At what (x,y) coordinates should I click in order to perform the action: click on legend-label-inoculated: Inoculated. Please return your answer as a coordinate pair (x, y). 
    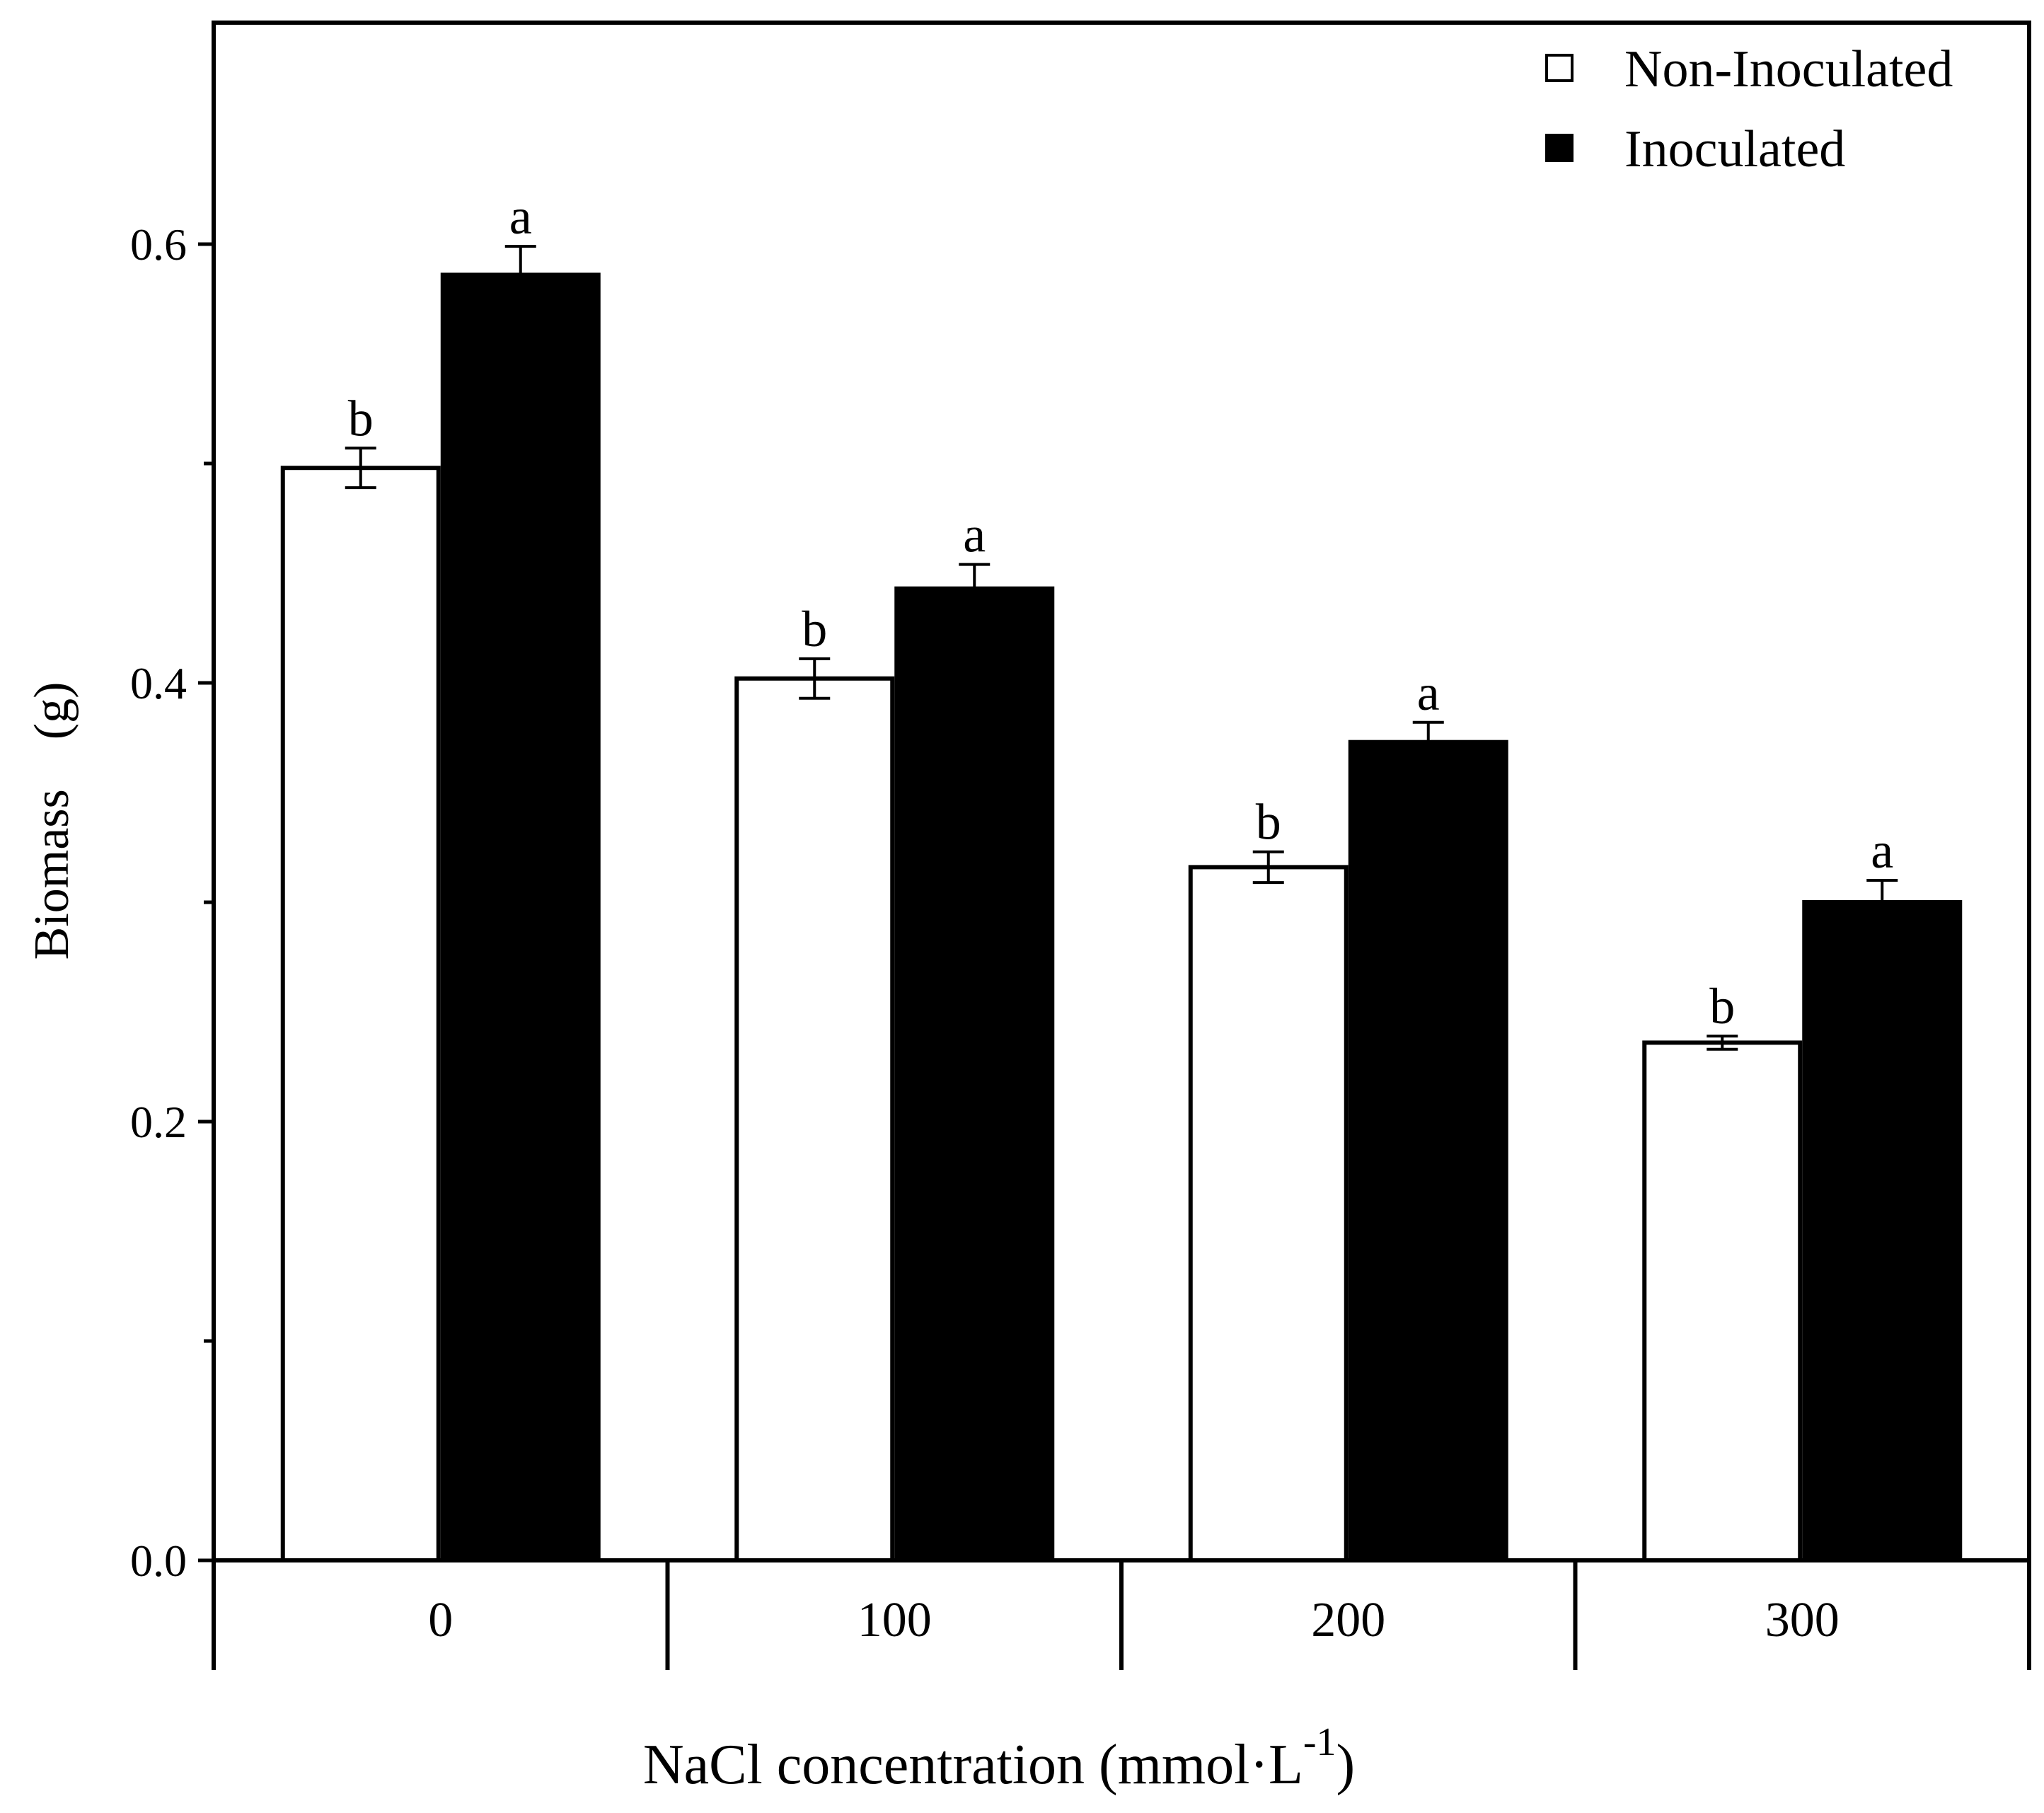
    Looking at the image, I should click on (1735, 149).